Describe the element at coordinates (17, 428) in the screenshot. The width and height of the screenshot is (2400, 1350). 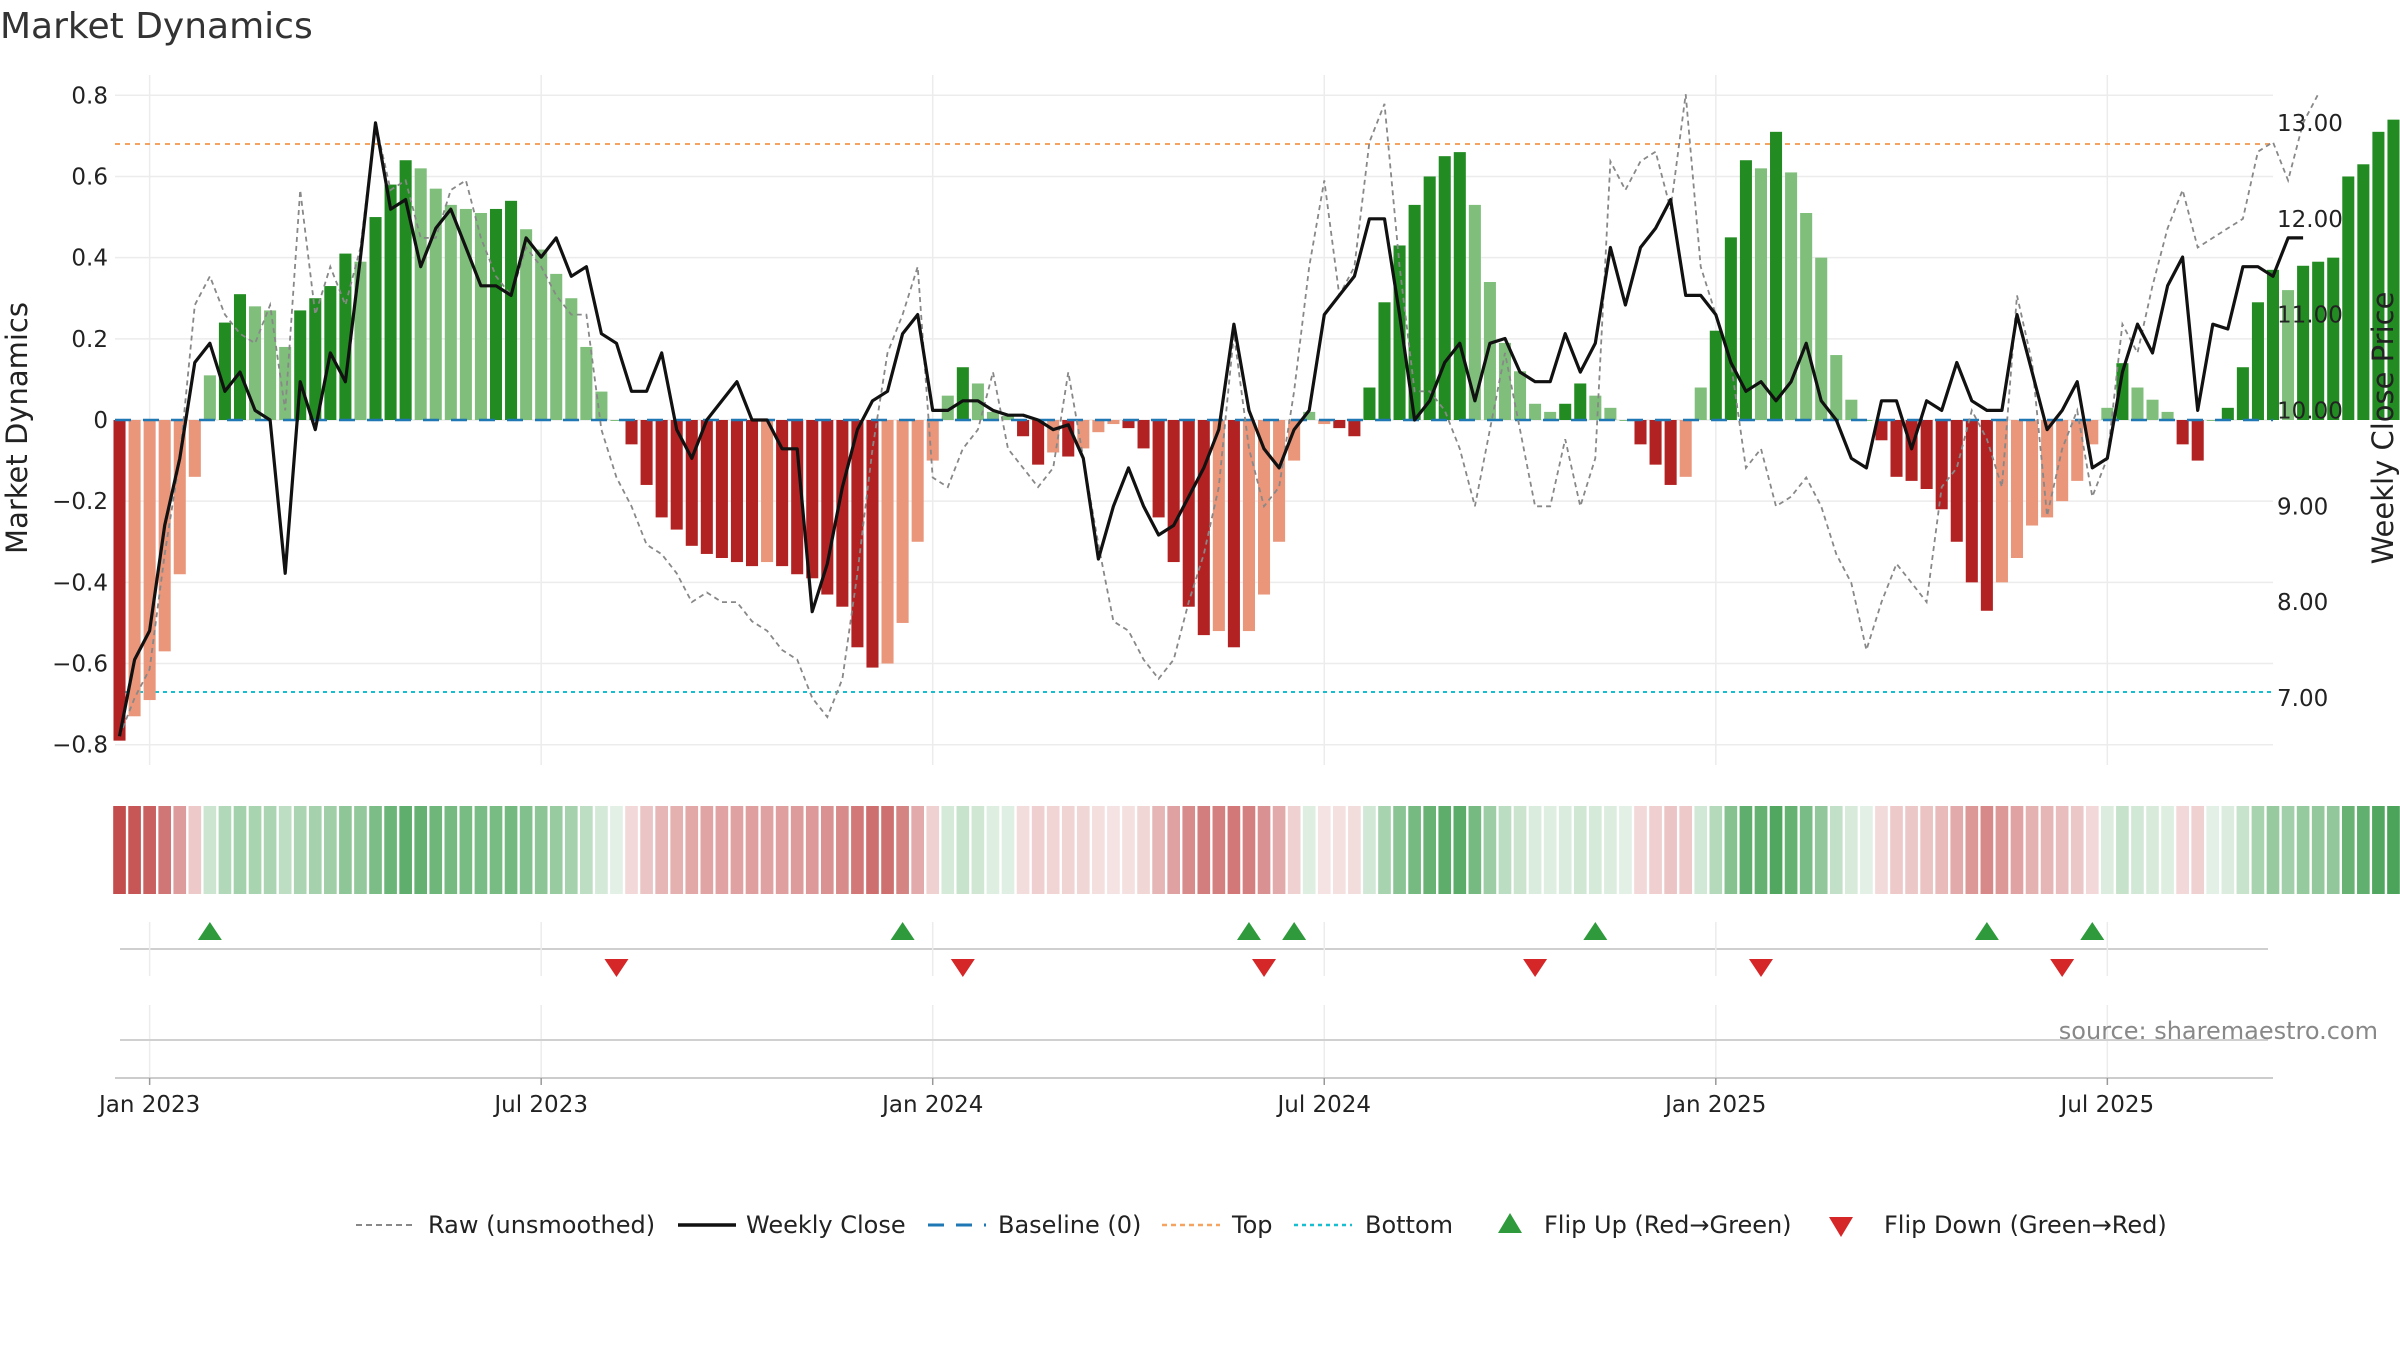
I see `left-axis-label: Market Dynamics` at that location.